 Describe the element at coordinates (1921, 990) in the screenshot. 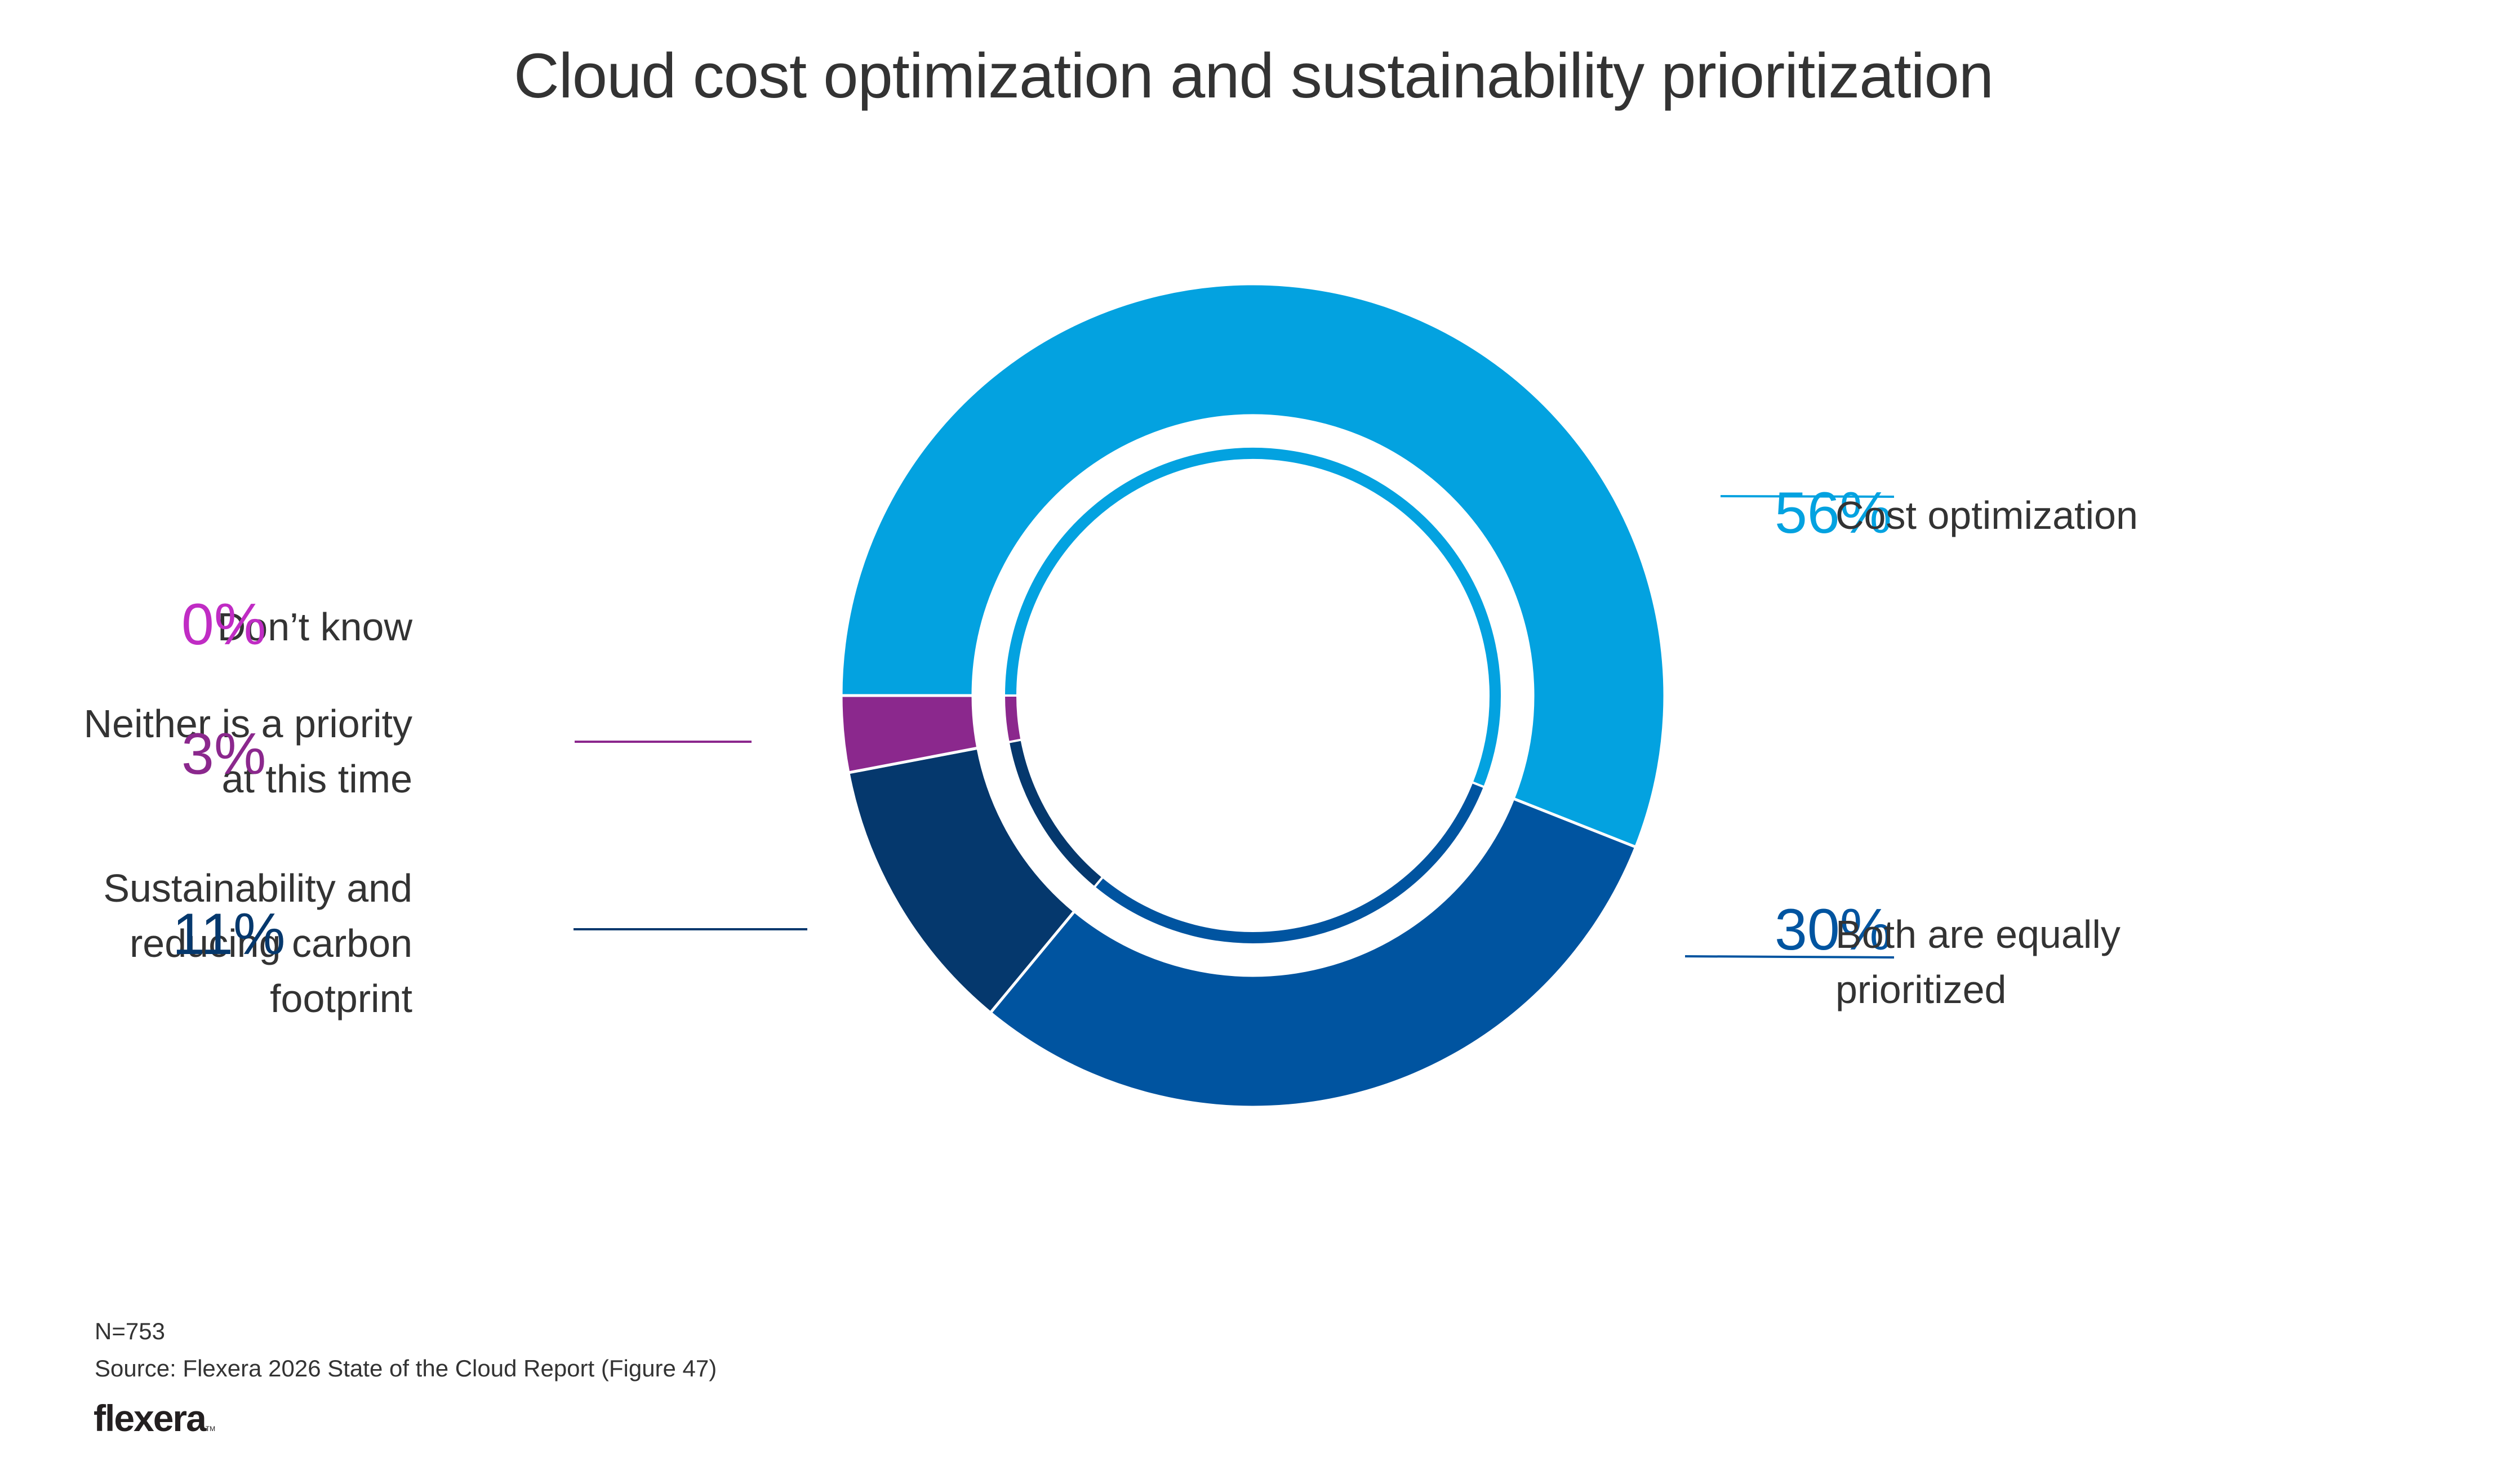

I see `label-line: prioritized` at that location.